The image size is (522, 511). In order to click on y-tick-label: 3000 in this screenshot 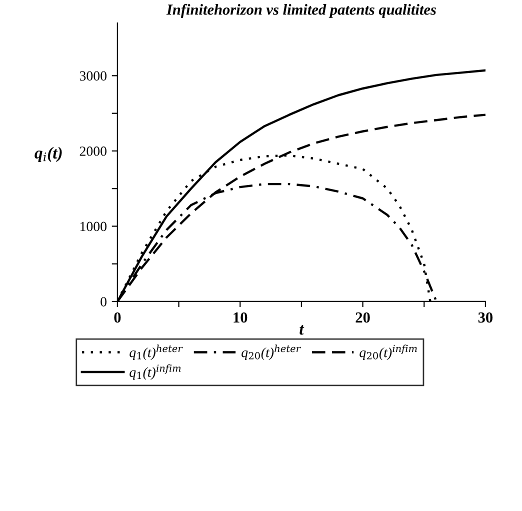, I will do `click(93, 76)`.